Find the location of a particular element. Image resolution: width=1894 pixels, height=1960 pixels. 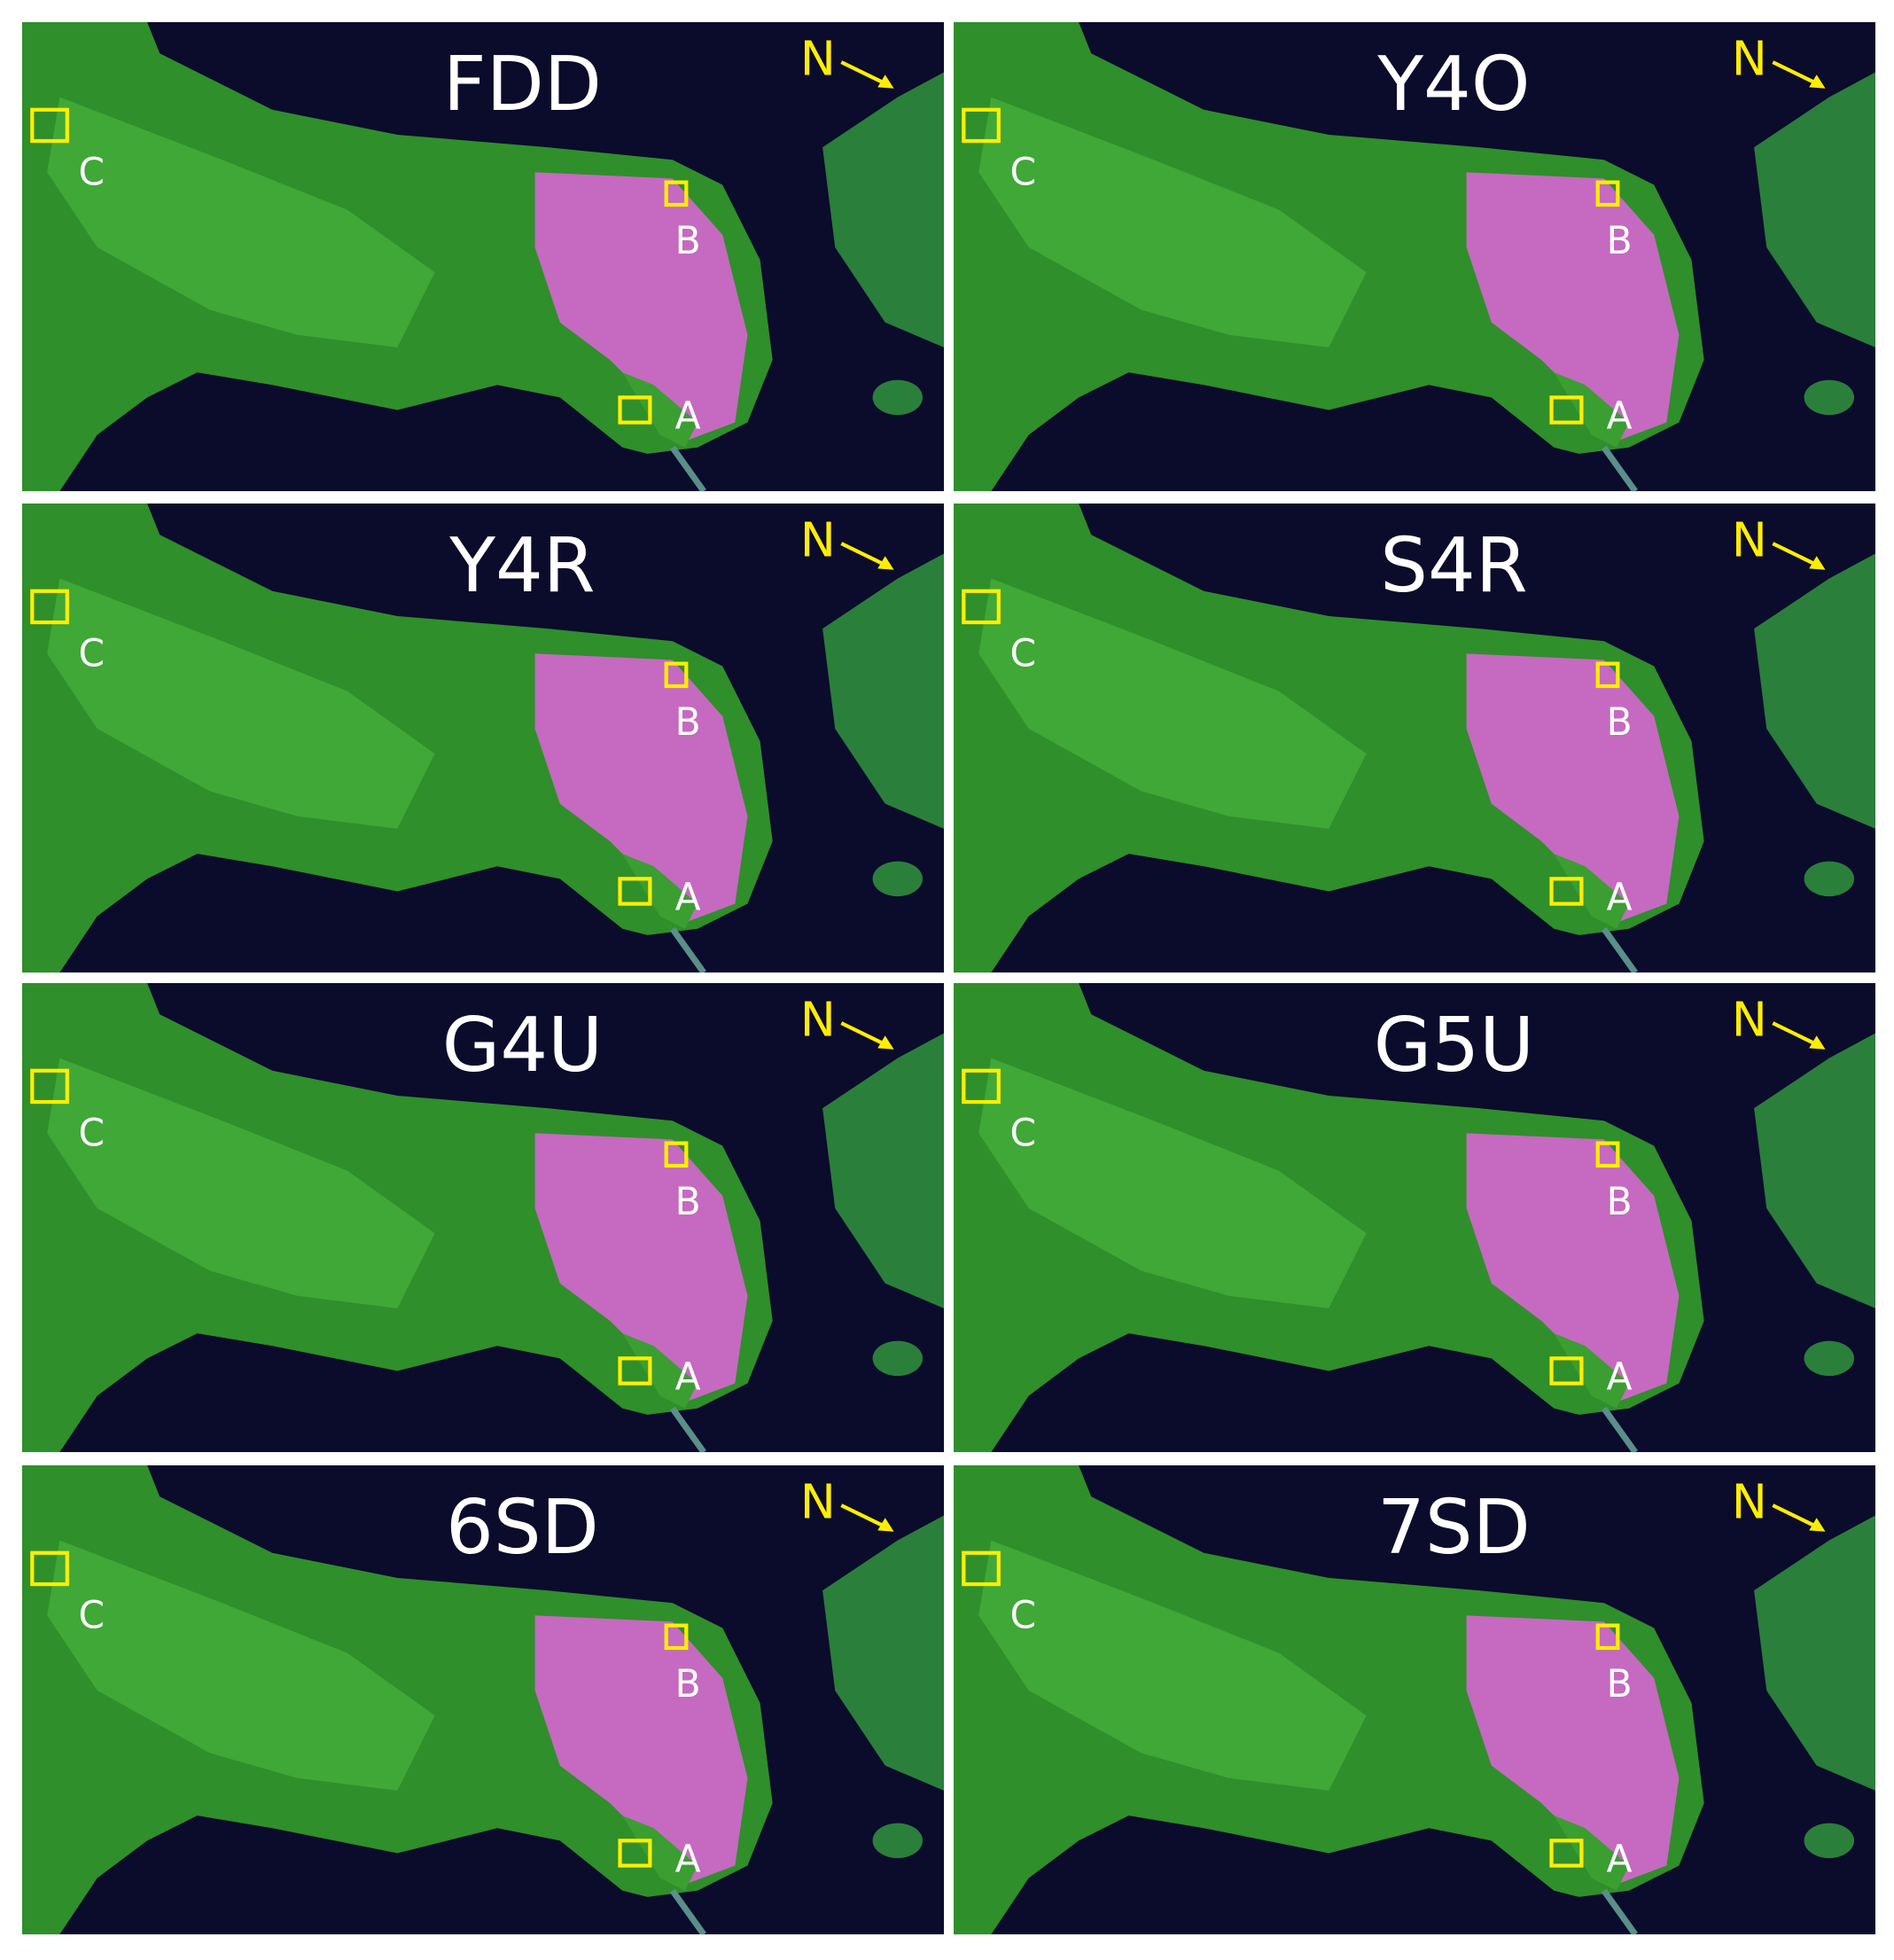

panel-title: G4U is located at coordinates (522, 1045).